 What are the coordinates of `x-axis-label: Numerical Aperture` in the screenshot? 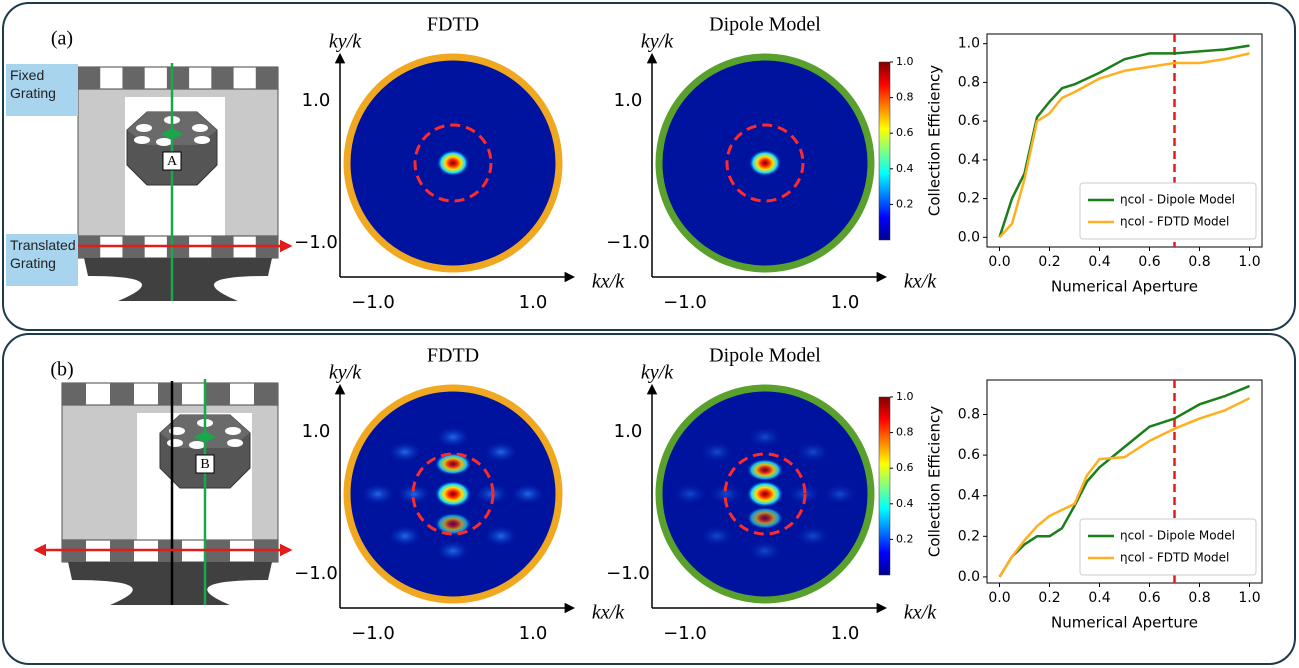 It's located at (1124, 623).